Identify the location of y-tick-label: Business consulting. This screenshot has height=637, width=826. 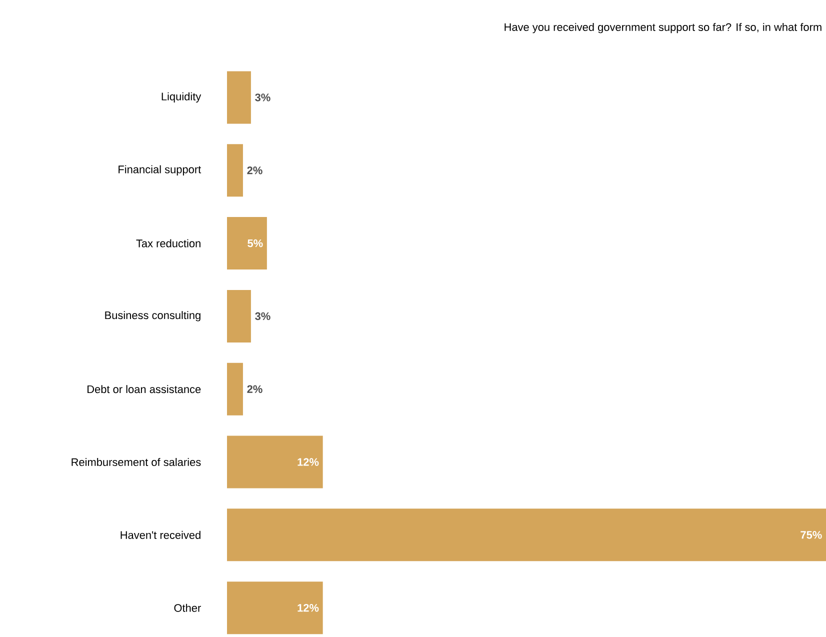
(152, 316).